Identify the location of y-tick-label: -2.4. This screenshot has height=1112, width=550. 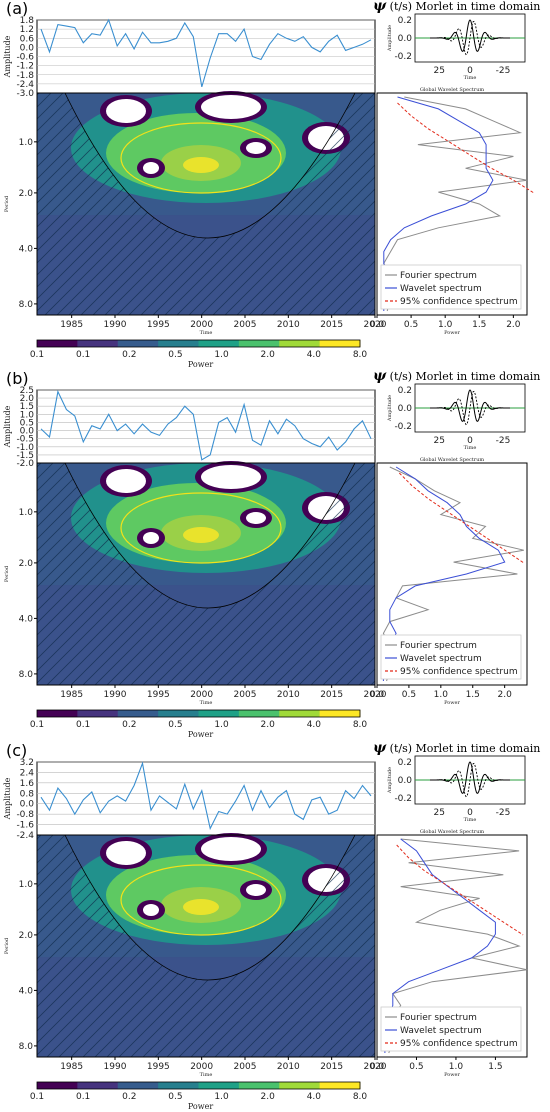
(25, 836).